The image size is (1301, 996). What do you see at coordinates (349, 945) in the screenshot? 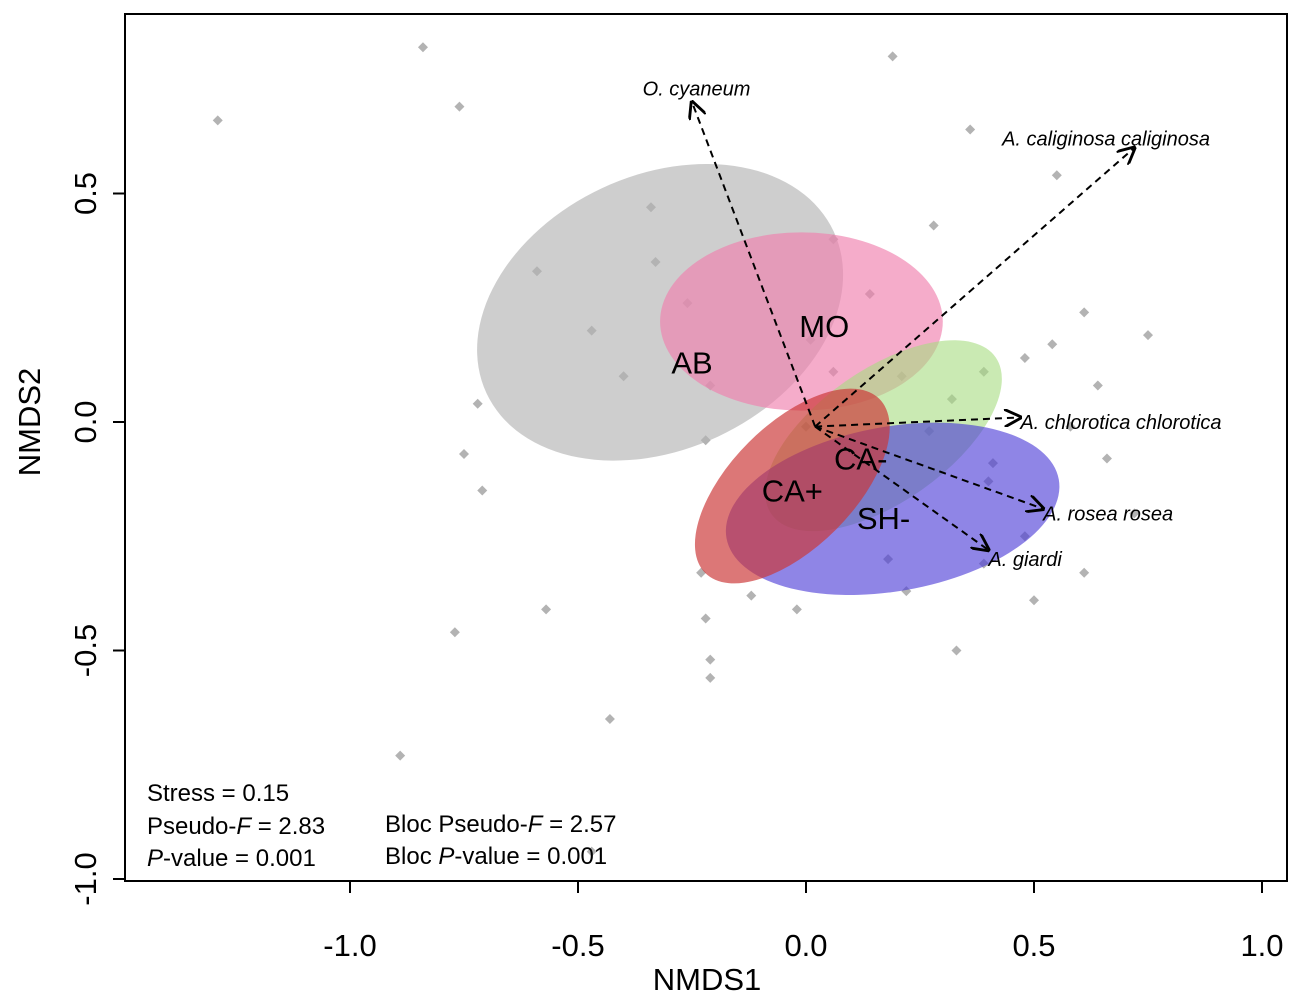
I see `x-tick-label: -1.0` at bounding box center [349, 945].